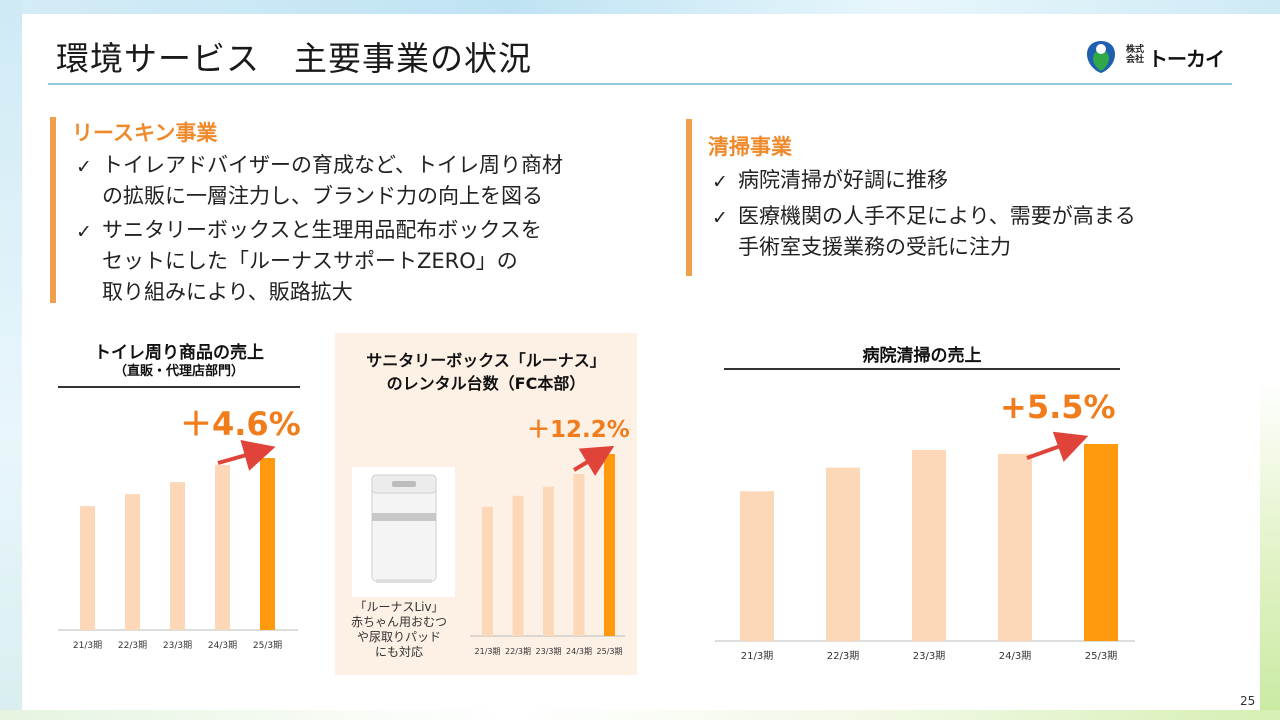  I want to click on title-divider, so click(640, 84).